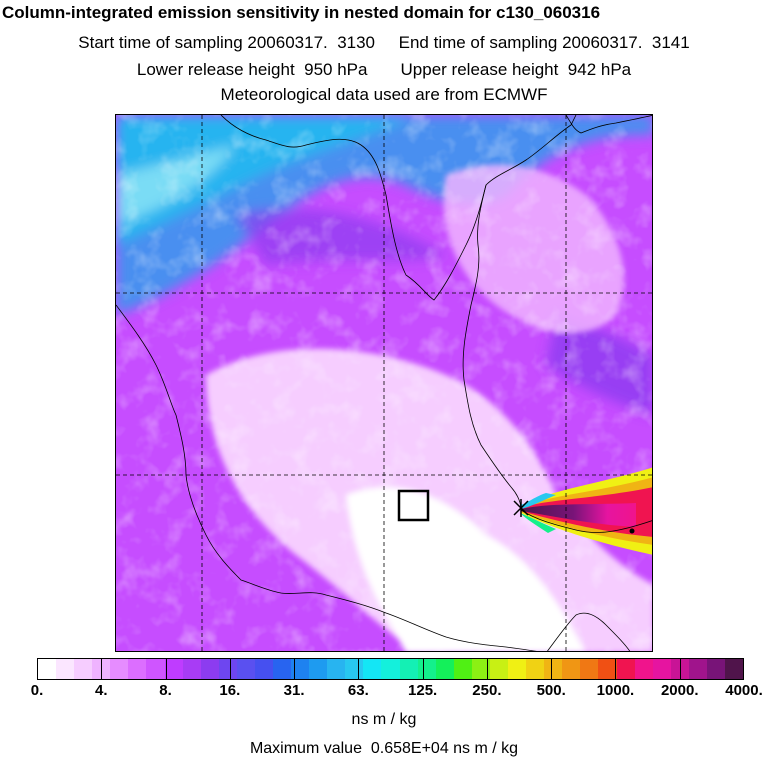  I want to click on color-scale-tick-label: 4000., so click(744, 690).